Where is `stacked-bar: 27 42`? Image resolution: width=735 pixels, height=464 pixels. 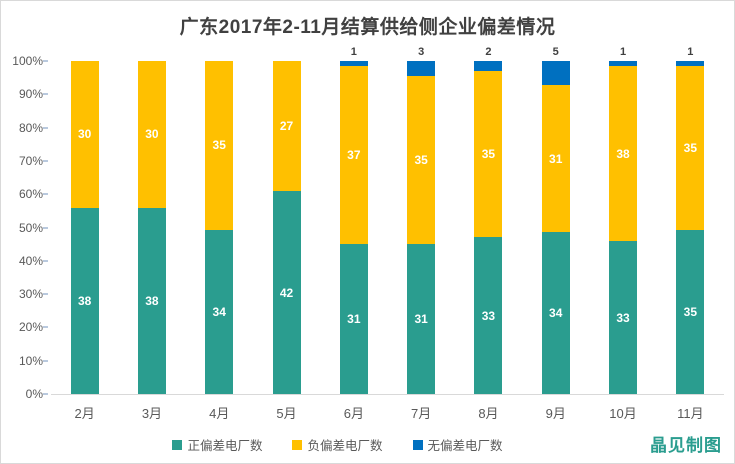
stacked-bar: 27 42 is located at coordinates (286, 227).